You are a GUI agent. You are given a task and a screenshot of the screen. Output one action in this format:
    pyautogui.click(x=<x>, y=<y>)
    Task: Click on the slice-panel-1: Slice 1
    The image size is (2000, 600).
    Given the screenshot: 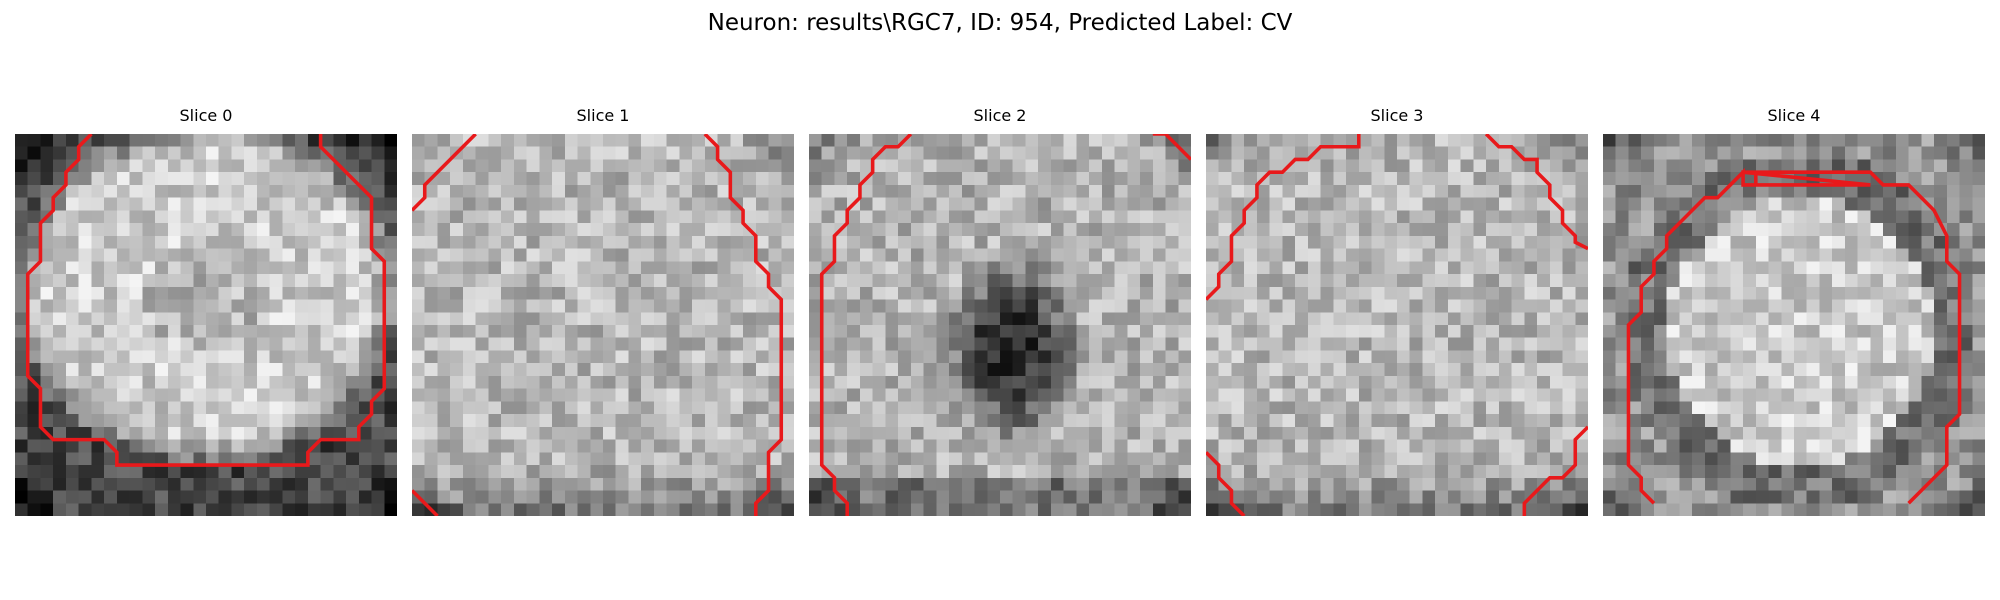 What is the action you would take?
    pyautogui.click(x=603, y=311)
    